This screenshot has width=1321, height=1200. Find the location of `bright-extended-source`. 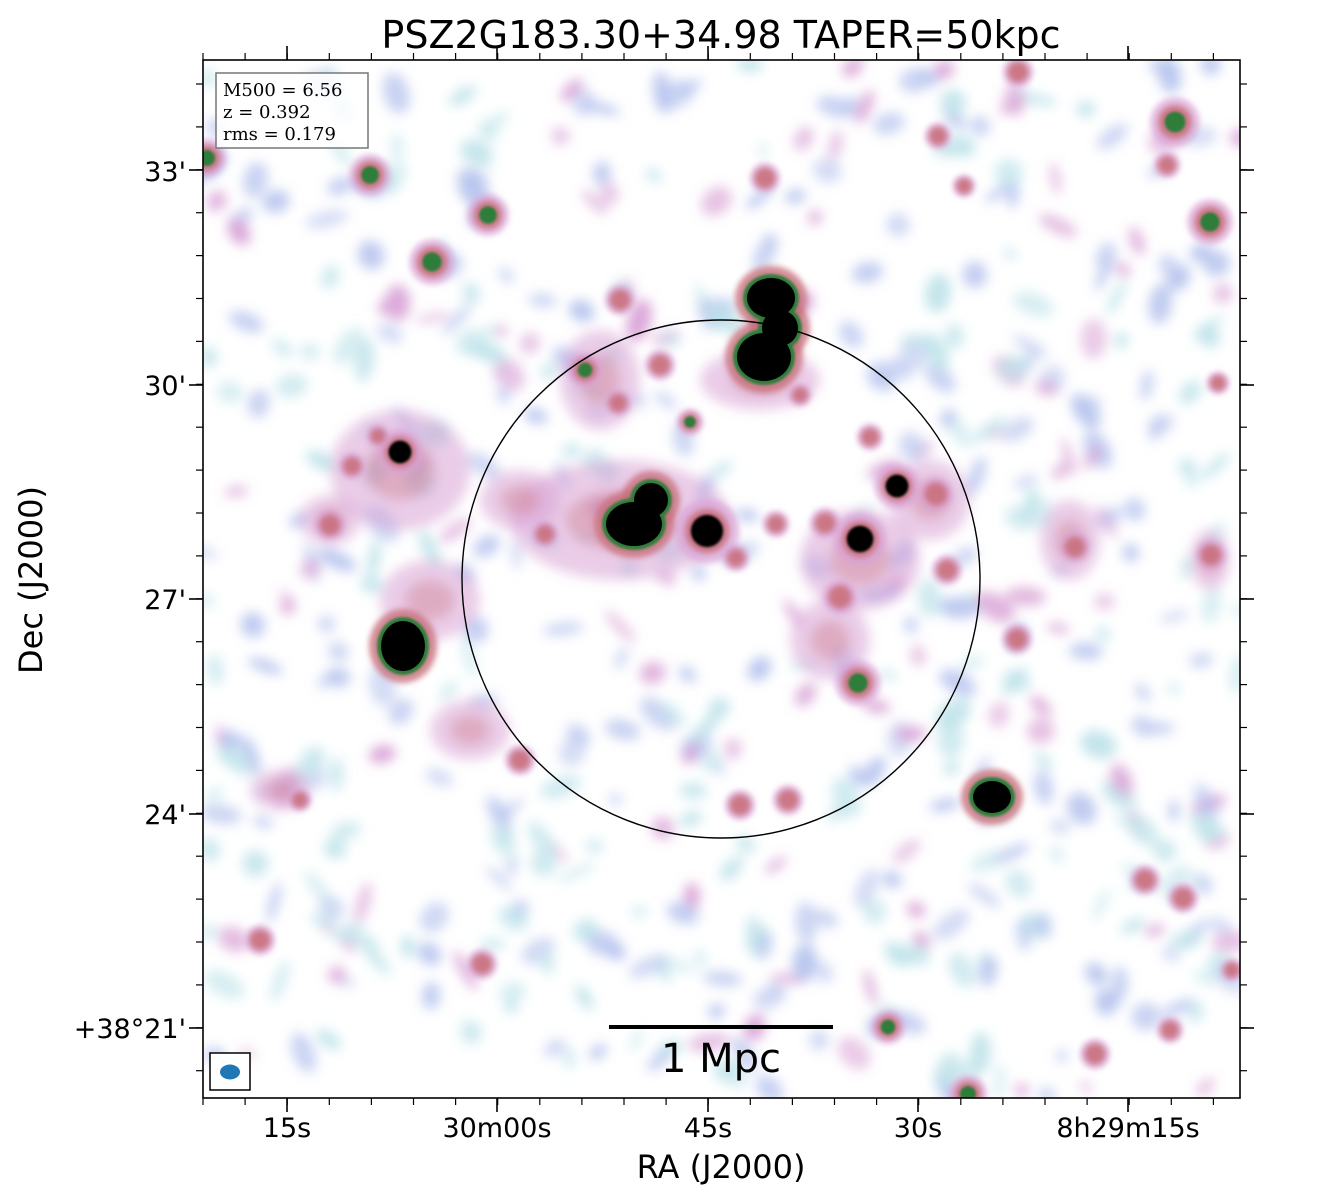

bright-extended-source is located at coordinates (767, 329).